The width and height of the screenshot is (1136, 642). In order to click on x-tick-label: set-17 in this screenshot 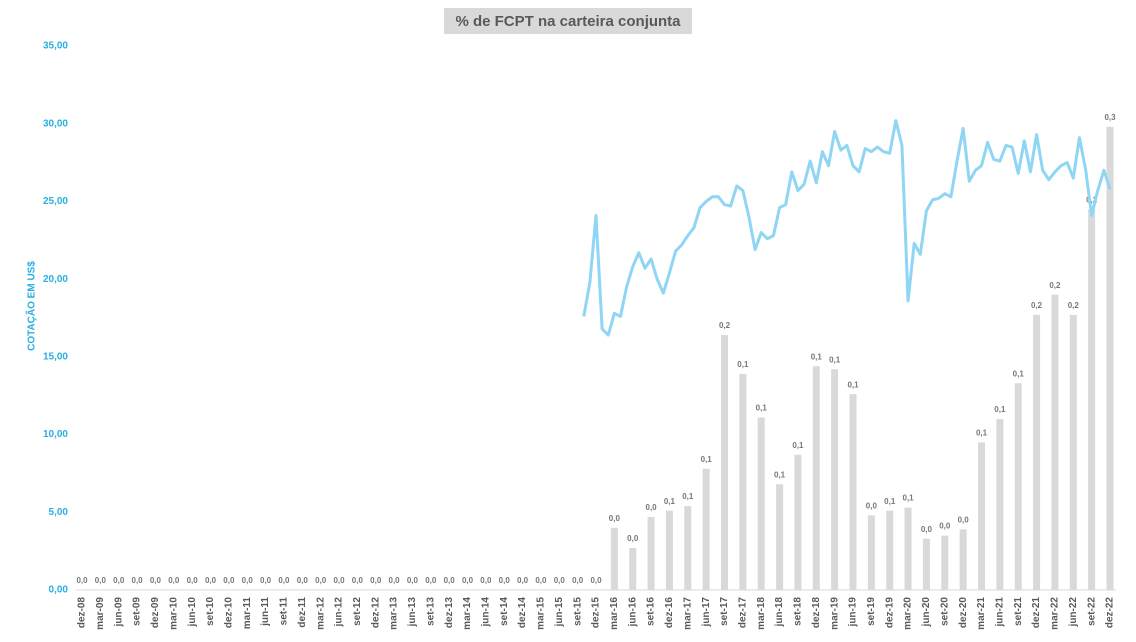, I will do `click(724, 611)`.